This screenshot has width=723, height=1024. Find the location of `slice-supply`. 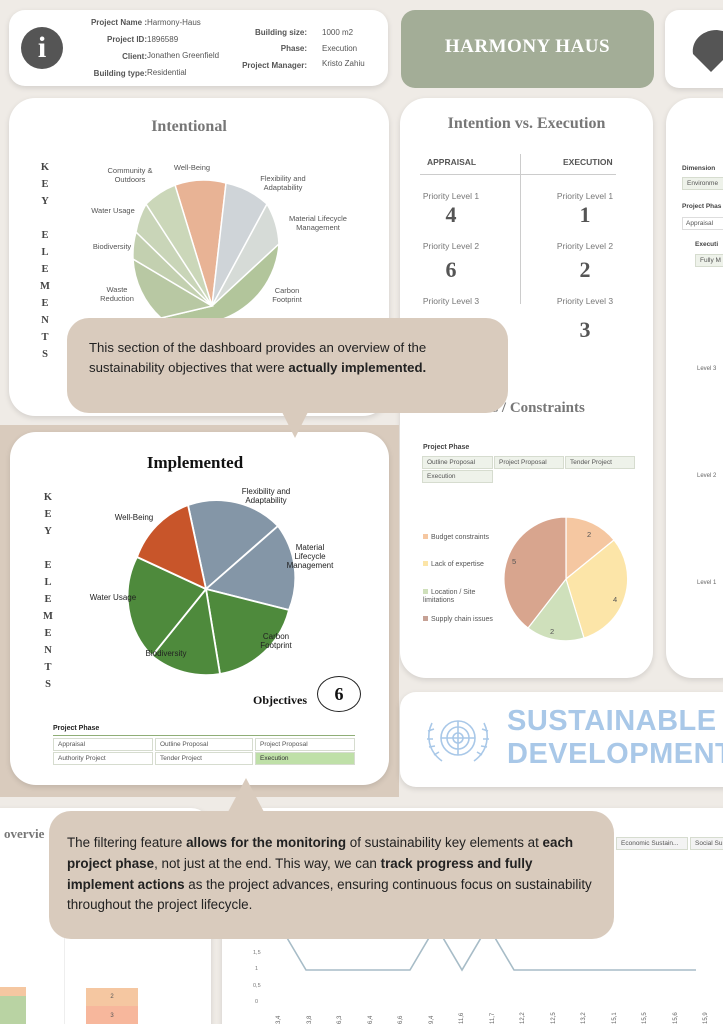

slice-supply is located at coordinates (535, 572).